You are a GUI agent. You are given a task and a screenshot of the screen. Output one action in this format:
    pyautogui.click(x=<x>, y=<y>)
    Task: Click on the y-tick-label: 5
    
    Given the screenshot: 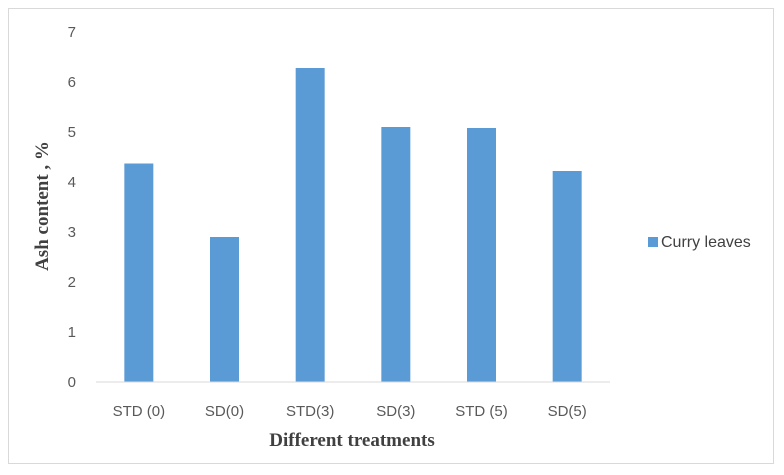 What is the action you would take?
    pyautogui.click(x=72, y=132)
    